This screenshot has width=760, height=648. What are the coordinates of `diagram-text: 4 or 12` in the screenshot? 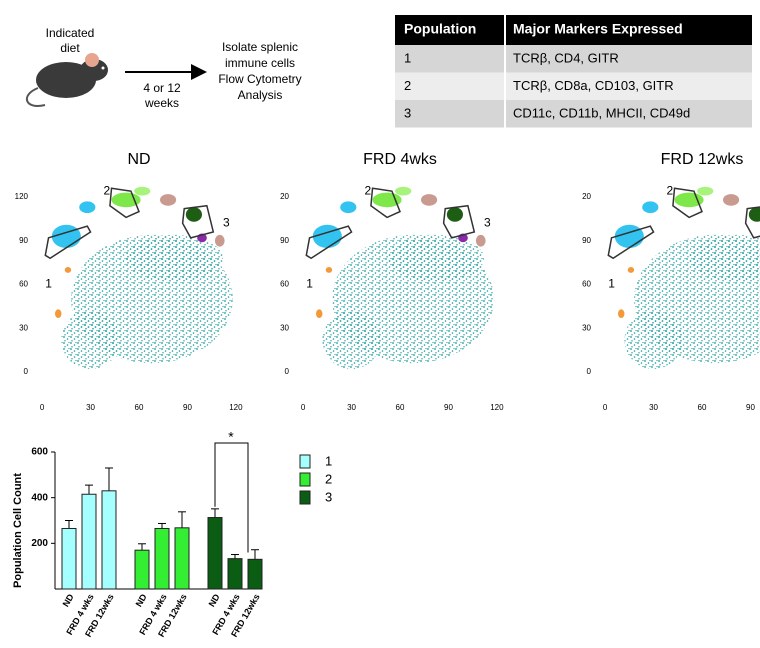 It's located at (162, 88).